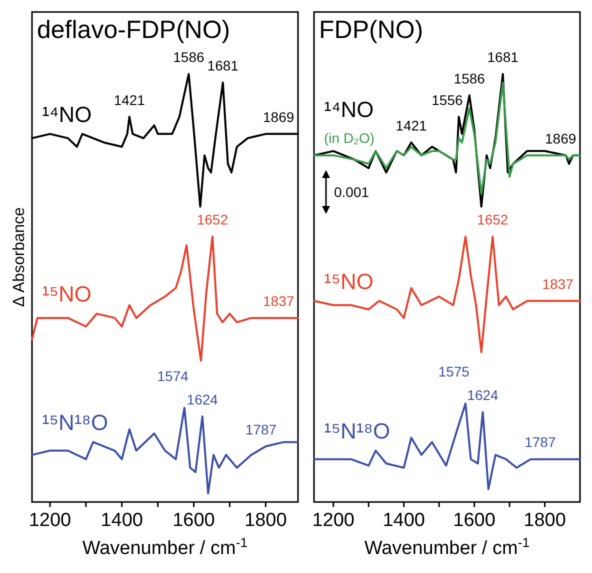  I want to click on annotation: 1575, so click(454, 372).